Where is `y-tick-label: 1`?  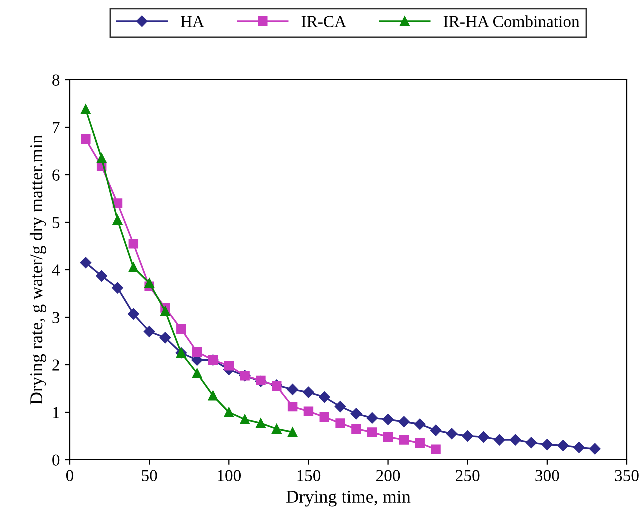
y-tick-label: 1 is located at coordinates (56, 412).